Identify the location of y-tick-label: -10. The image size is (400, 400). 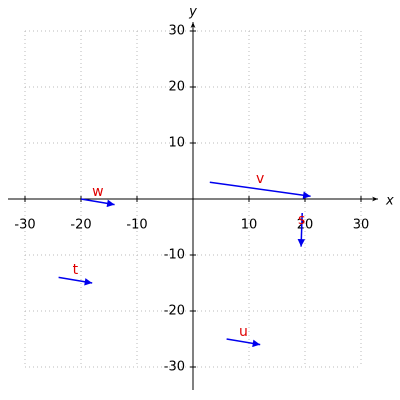
(174, 255).